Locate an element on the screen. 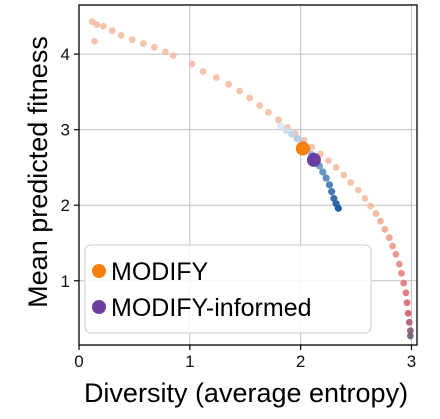 This screenshot has width=440, height=419. y-tick-label: 3 is located at coordinates (65, 130).